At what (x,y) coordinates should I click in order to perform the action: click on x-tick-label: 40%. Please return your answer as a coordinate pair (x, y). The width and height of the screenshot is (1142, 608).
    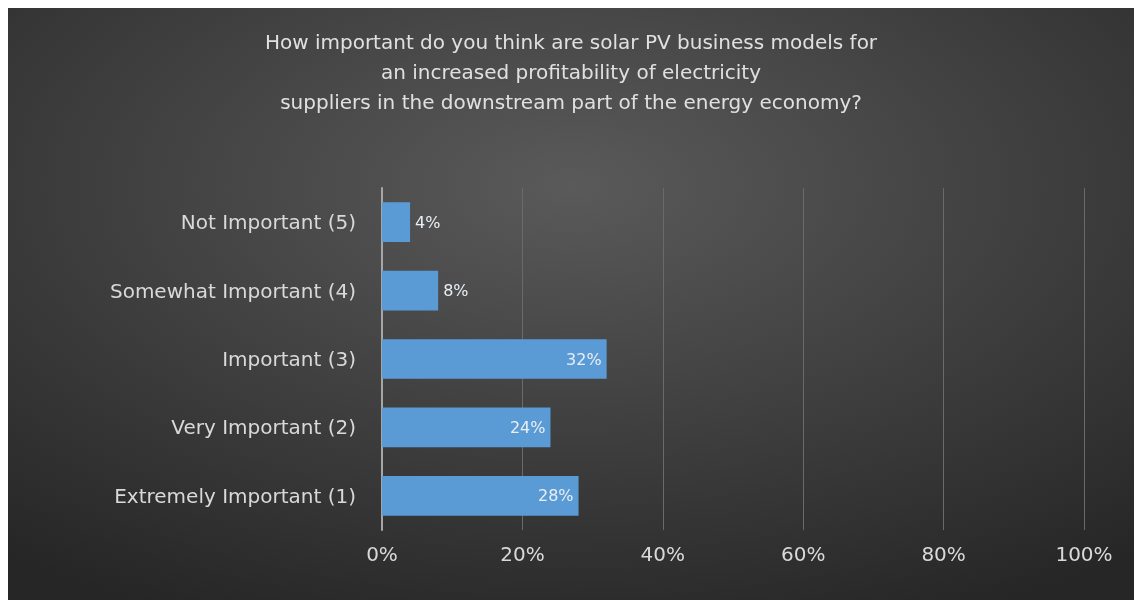
    Looking at the image, I should click on (663, 554).